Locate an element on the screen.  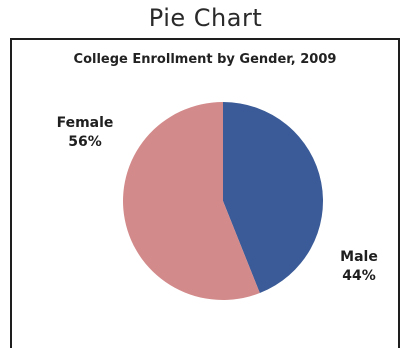
slice-label-female-value: 56% is located at coordinates (85, 142).